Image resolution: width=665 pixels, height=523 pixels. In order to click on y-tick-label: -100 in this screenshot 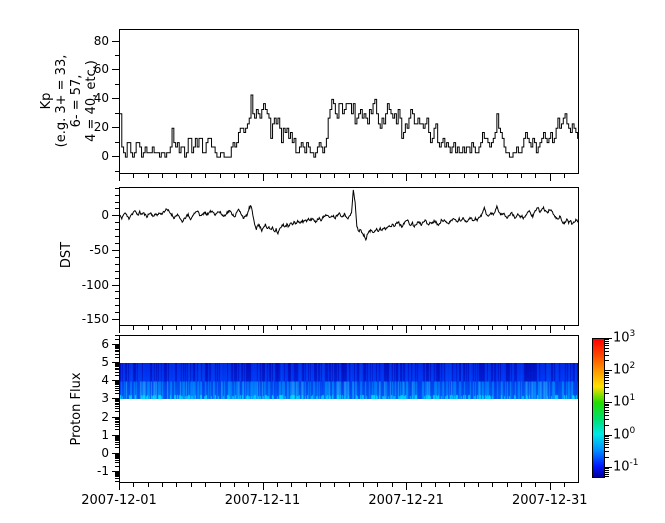, I will do `click(95, 284)`.